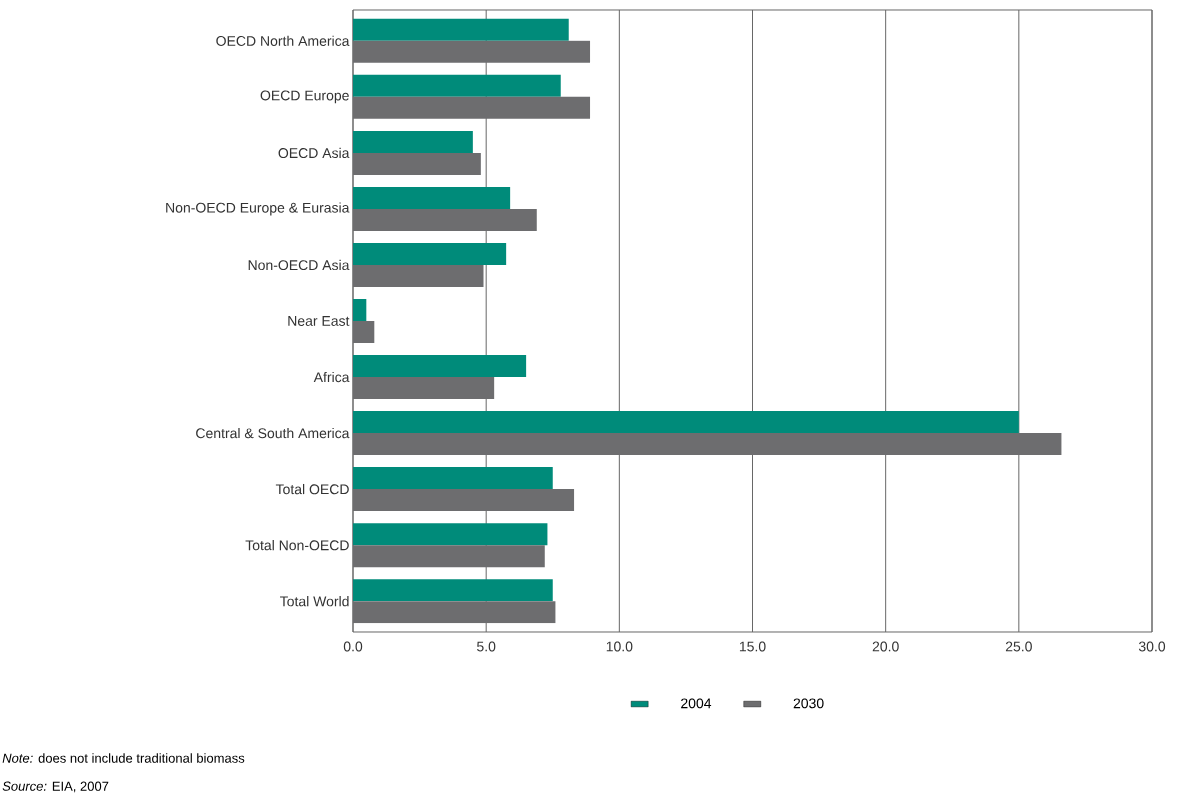 Image resolution: width=1178 pixels, height=805 pixels. I want to click on text: Note: does not include traditional biomass, so click(123, 758).